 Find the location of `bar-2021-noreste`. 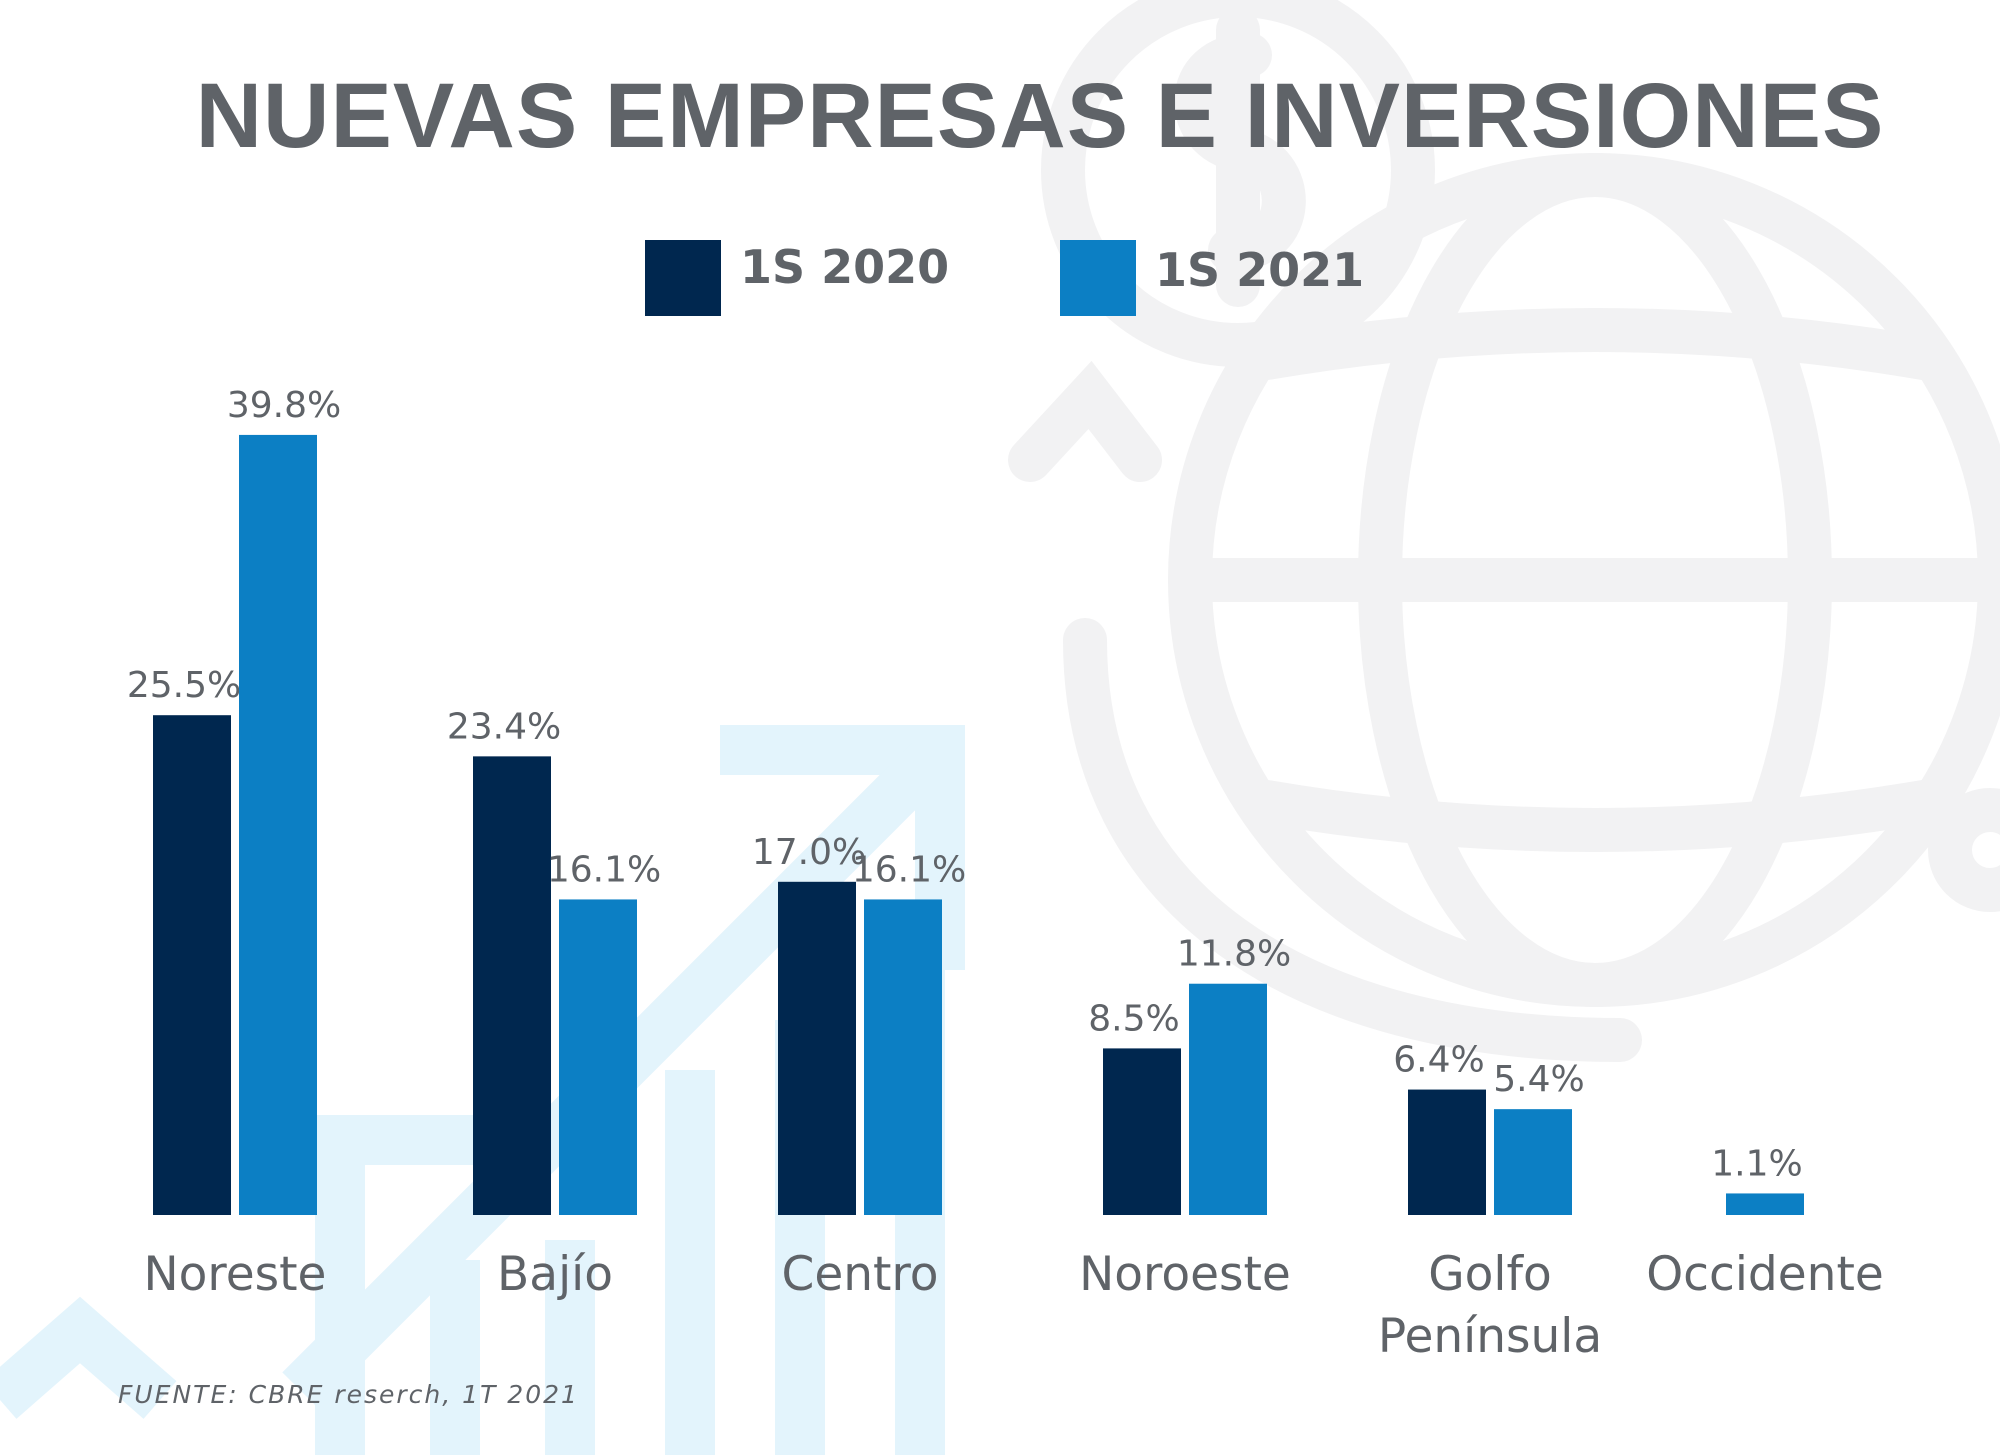

bar-2021-noreste is located at coordinates (278, 824).